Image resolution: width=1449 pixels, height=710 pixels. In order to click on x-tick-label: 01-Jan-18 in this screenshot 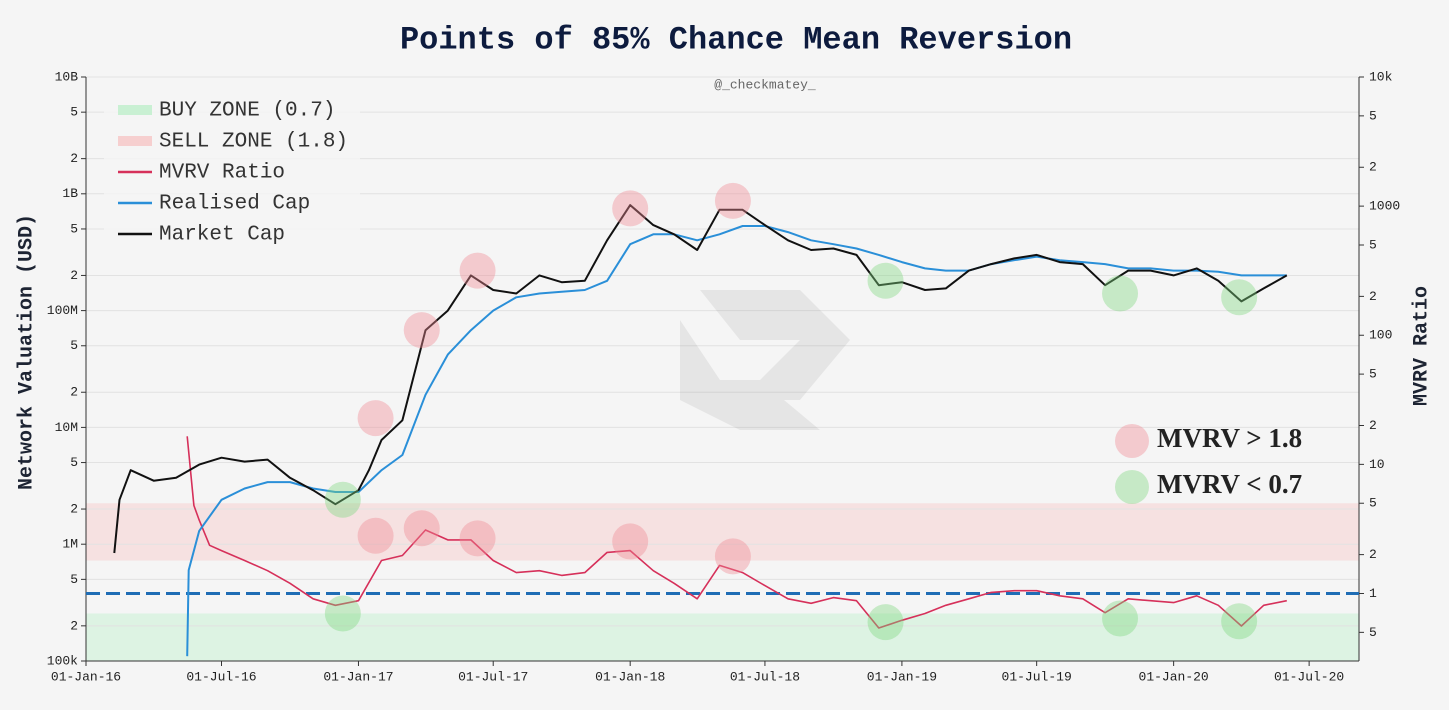, I will do `click(630, 676)`.